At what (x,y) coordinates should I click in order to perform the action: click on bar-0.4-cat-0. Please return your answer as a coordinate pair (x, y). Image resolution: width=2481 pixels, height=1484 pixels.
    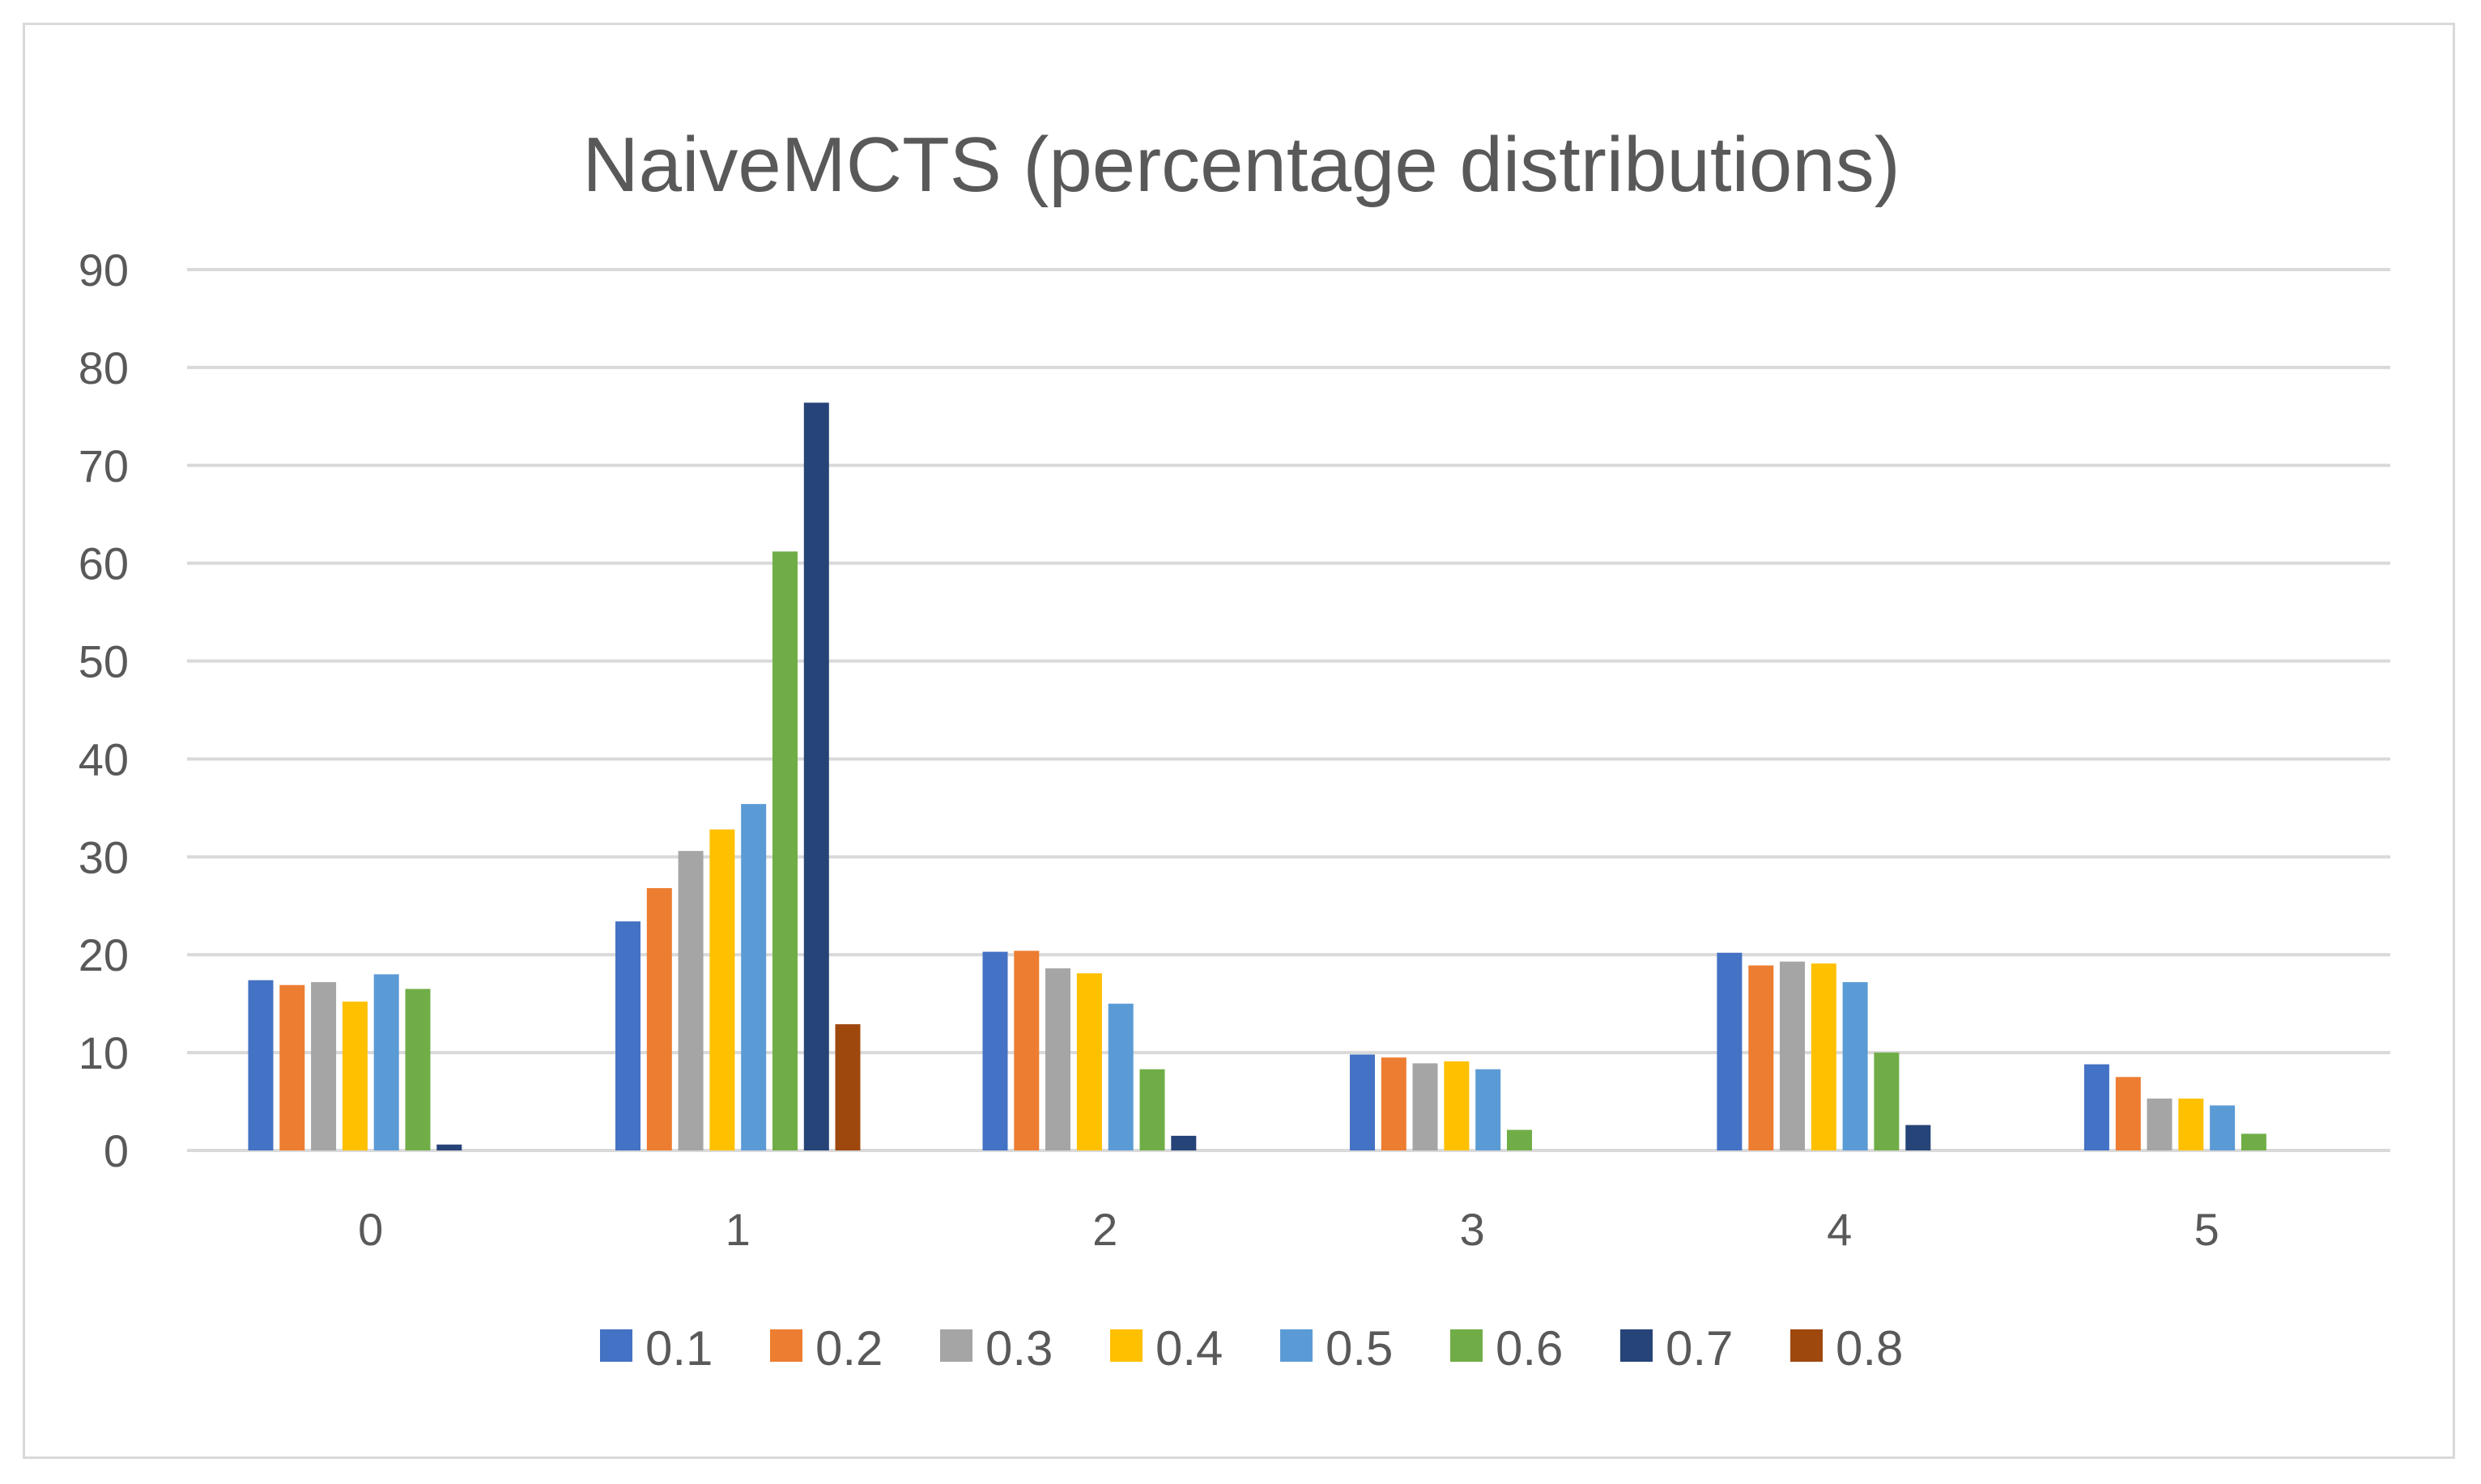
    Looking at the image, I should click on (355, 1075).